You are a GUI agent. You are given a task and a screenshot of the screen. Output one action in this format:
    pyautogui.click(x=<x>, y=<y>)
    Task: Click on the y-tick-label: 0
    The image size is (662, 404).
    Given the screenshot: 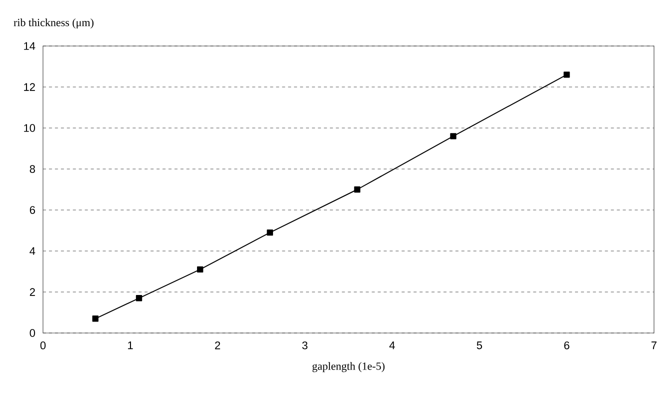 What is the action you would take?
    pyautogui.click(x=33, y=333)
    